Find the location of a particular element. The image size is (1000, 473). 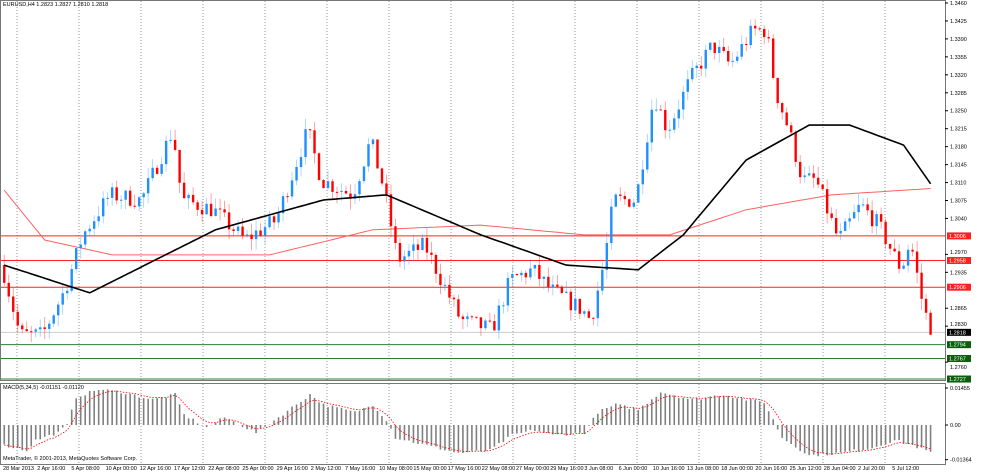

price-tag-label: 1.2794 is located at coordinates (957, 346).